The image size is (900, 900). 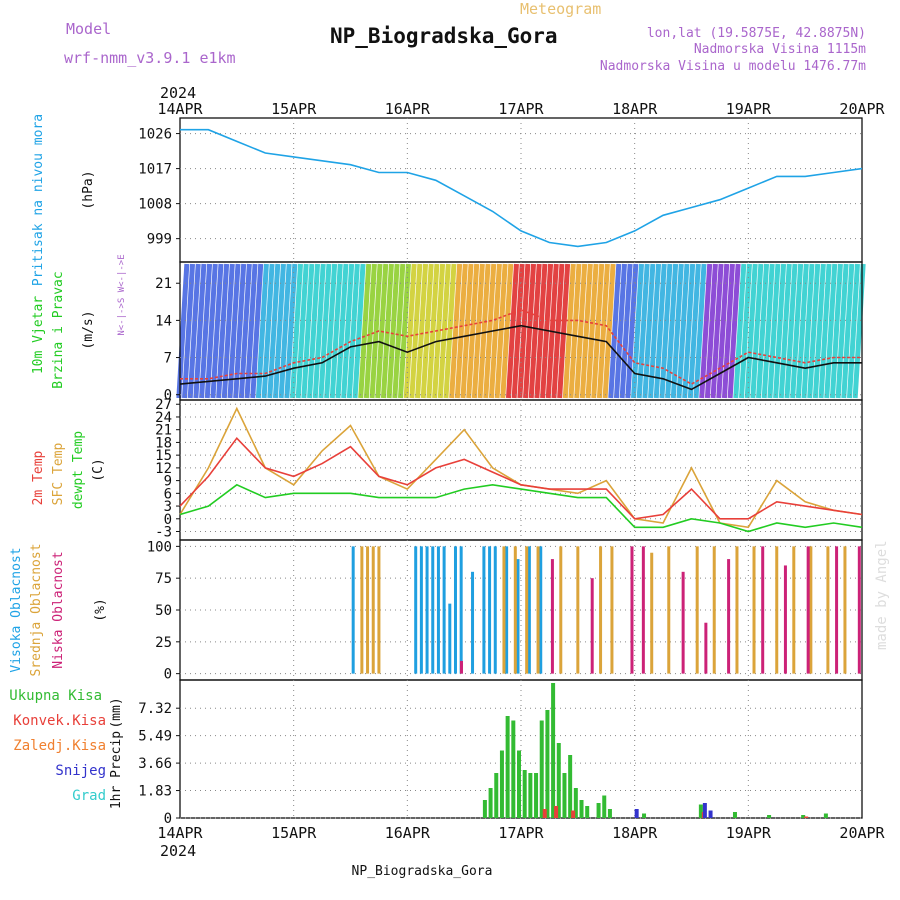 What do you see at coordinates (155, 737) in the screenshot?
I see `ytick-label: 5.49` at bounding box center [155, 737].